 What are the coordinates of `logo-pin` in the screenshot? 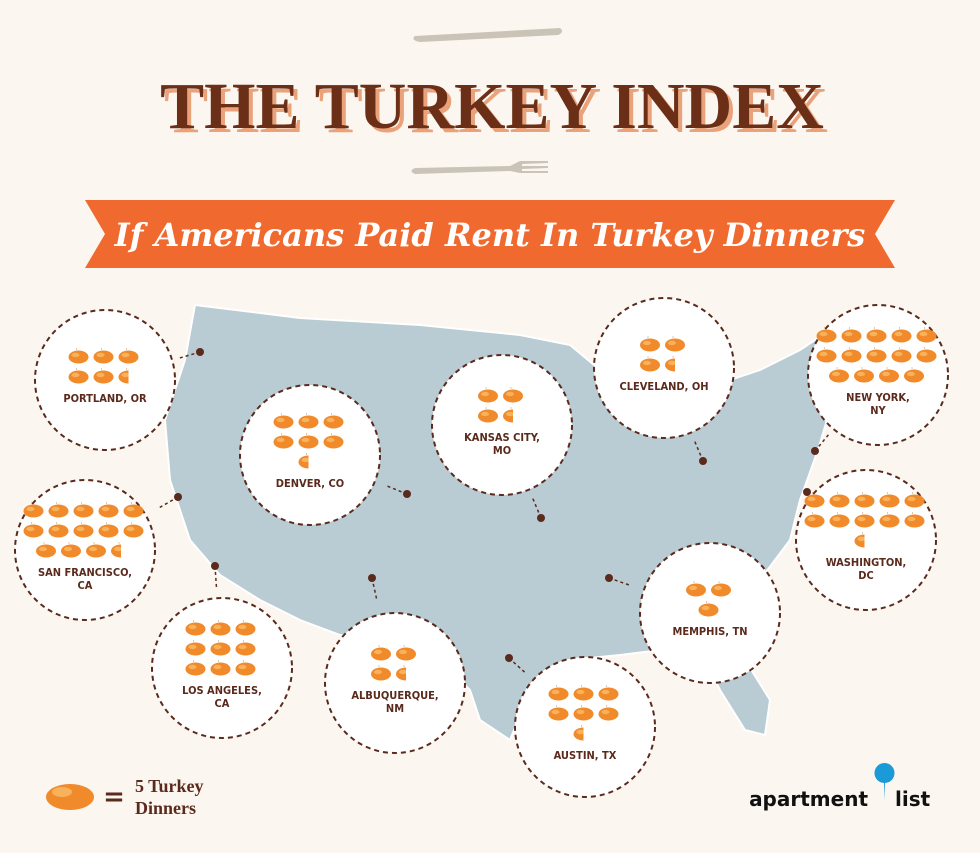 It's located at (884, 781).